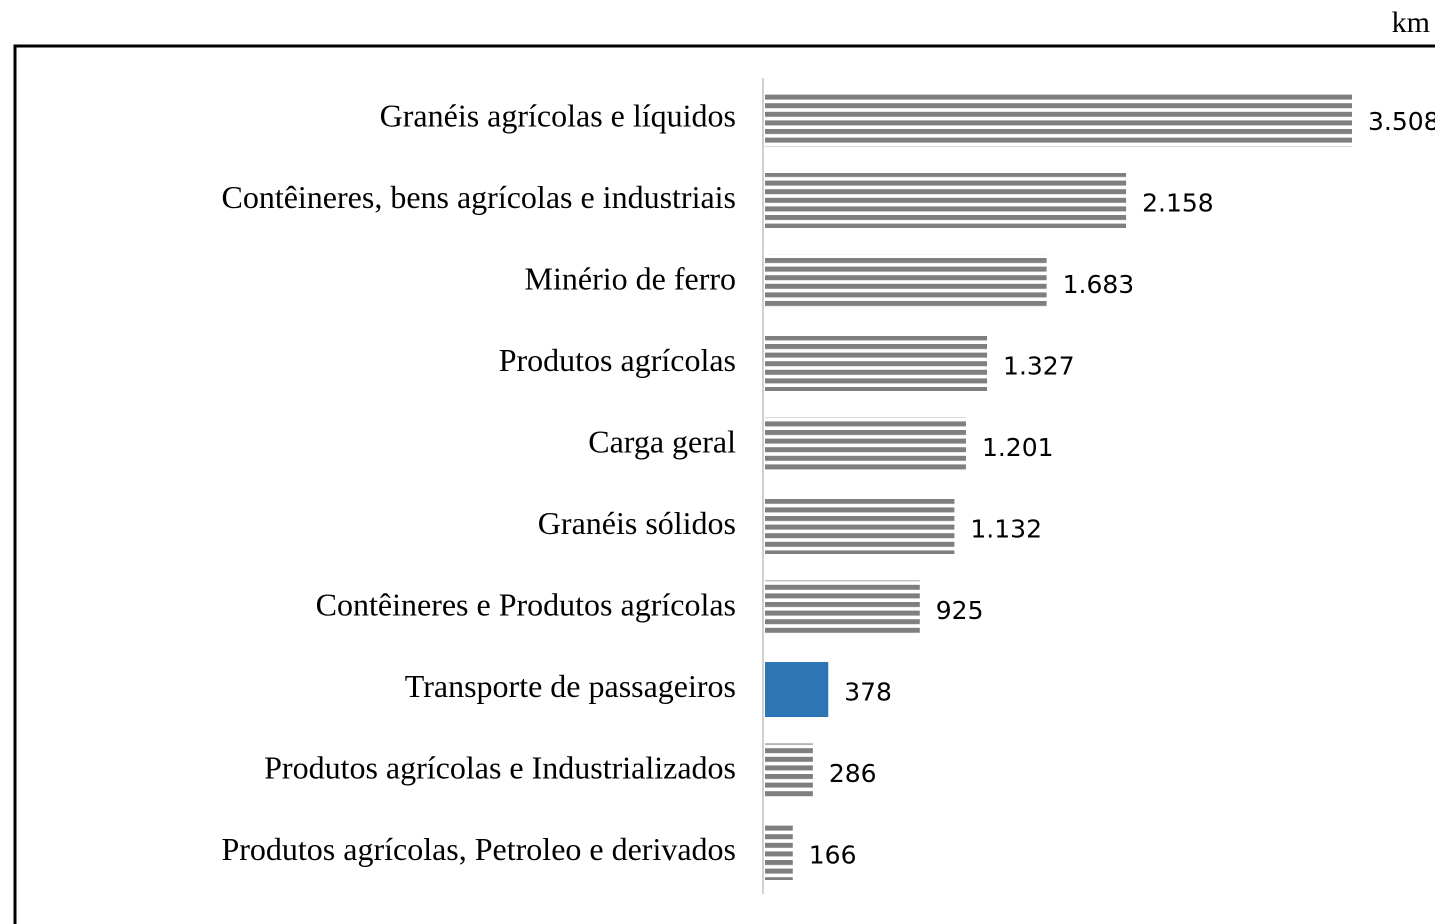 This screenshot has height=924, width=1435. Describe the element at coordinates (558, 115) in the screenshot. I see `category-label: Granéis agrícolas e líquidos` at that location.